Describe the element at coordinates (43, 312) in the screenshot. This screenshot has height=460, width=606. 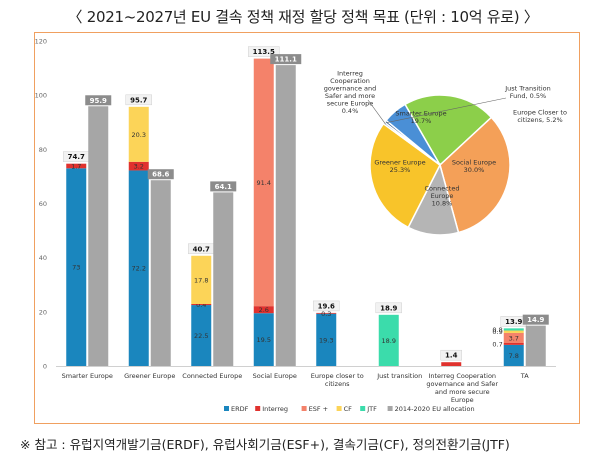
I see `y-tick-label: 20` at that location.